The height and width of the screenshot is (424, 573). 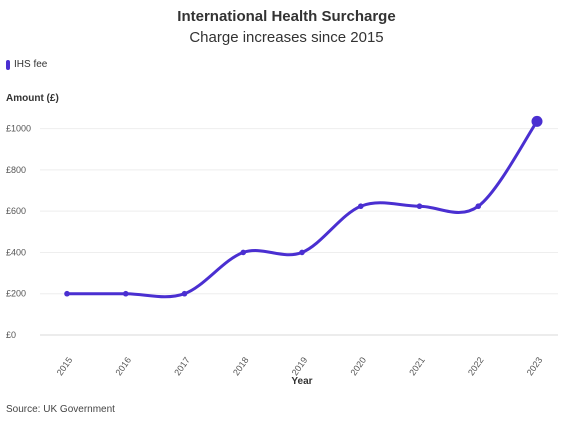 What do you see at coordinates (535, 366) in the screenshot?
I see `x-tick-label: 2023` at bounding box center [535, 366].